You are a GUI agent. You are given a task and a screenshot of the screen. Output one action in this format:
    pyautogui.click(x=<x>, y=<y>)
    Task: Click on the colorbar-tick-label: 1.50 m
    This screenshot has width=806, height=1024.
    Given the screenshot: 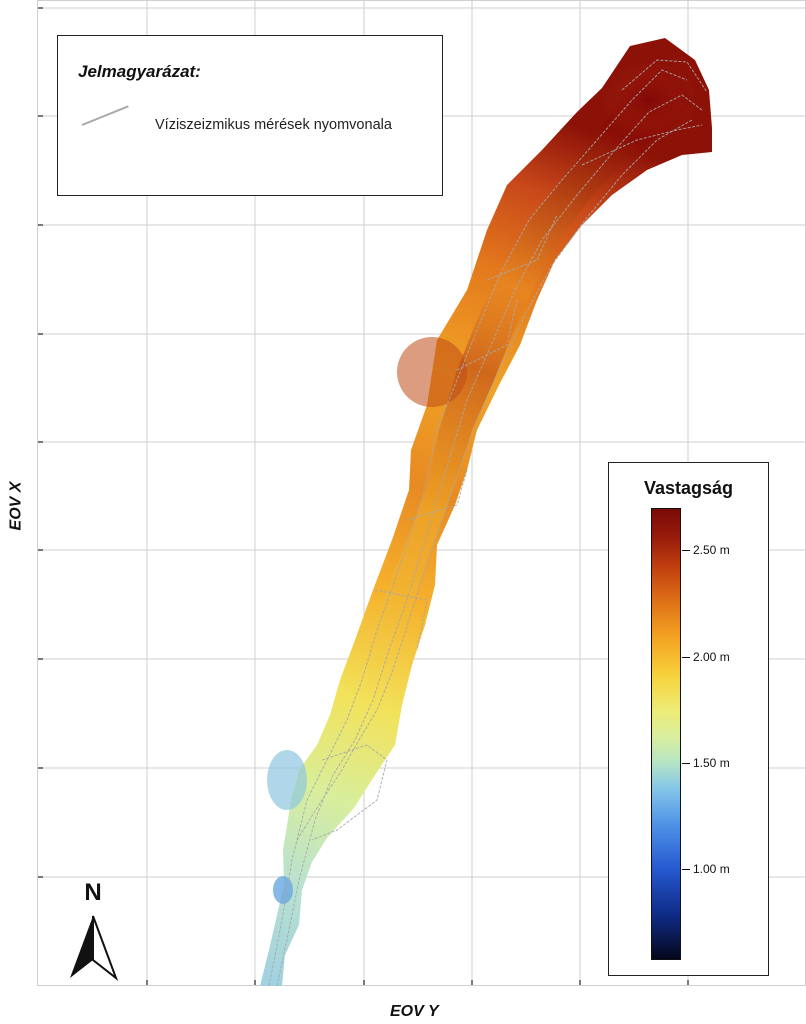 What is the action you would take?
    pyautogui.click(x=711, y=763)
    